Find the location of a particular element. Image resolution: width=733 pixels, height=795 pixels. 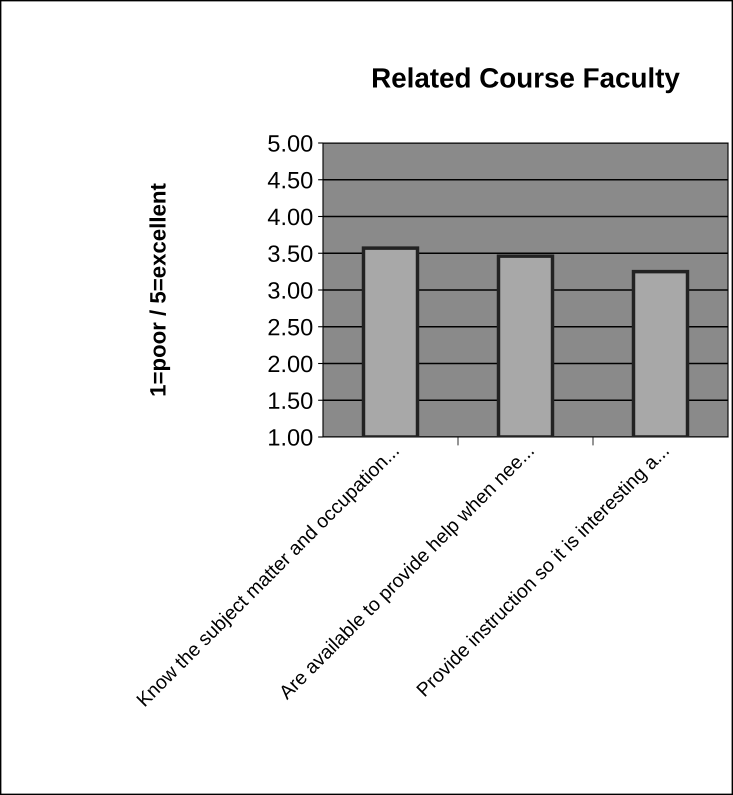

y-tick-label: 2.50 is located at coordinates (290, 327).